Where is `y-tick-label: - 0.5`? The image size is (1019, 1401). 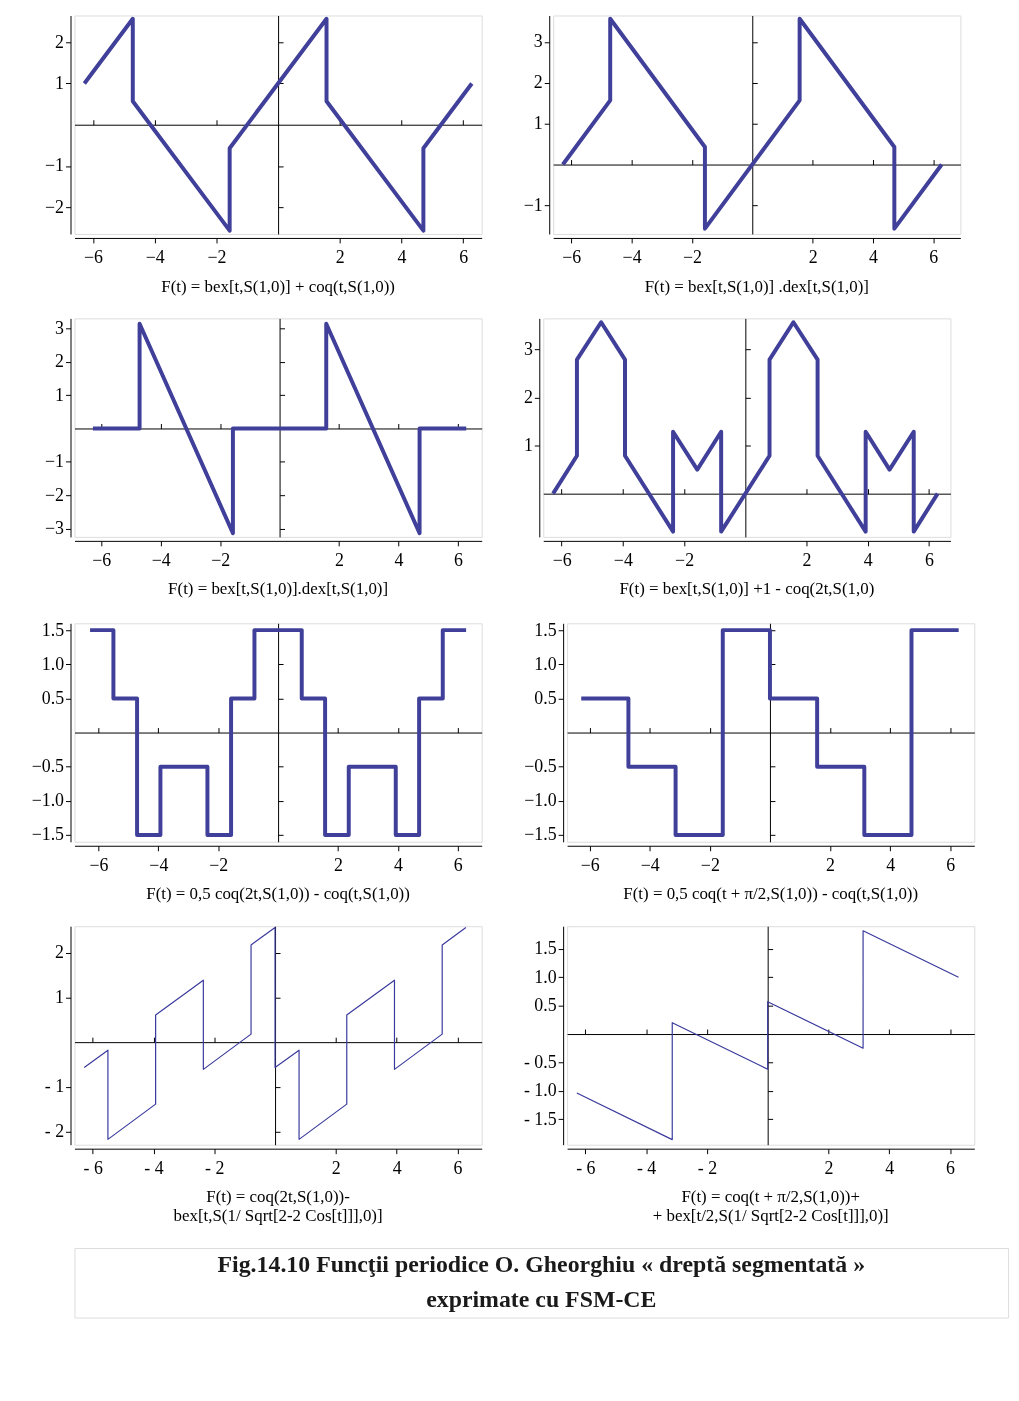 y-tick-label: - 0.5 is located at coordinates (540, 1061).